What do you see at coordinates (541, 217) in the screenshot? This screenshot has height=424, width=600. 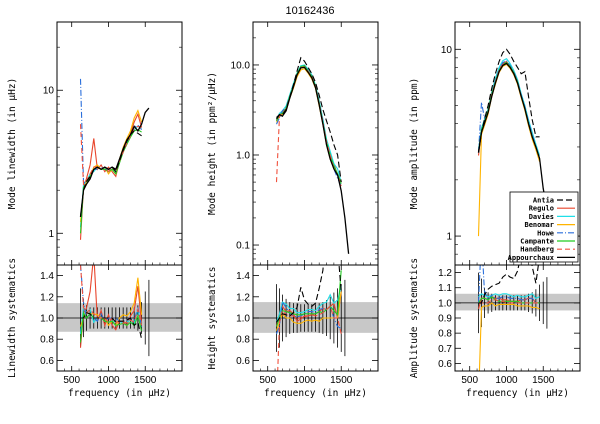 I see `legend-label-davies: Davies` at bounding box center [541, 217].